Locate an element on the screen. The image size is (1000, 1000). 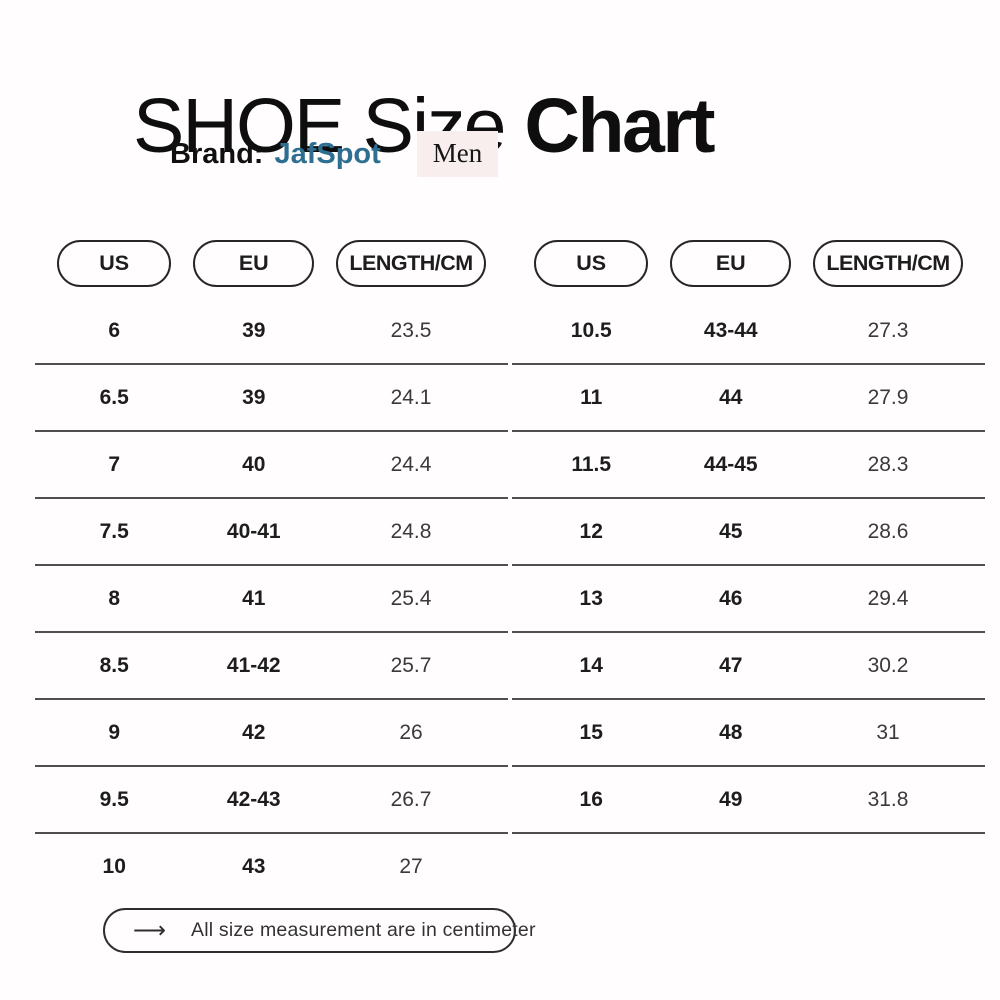
footnote-pill: ⟶ All size measurement are in centimeter is located at coordinates (319, 930).